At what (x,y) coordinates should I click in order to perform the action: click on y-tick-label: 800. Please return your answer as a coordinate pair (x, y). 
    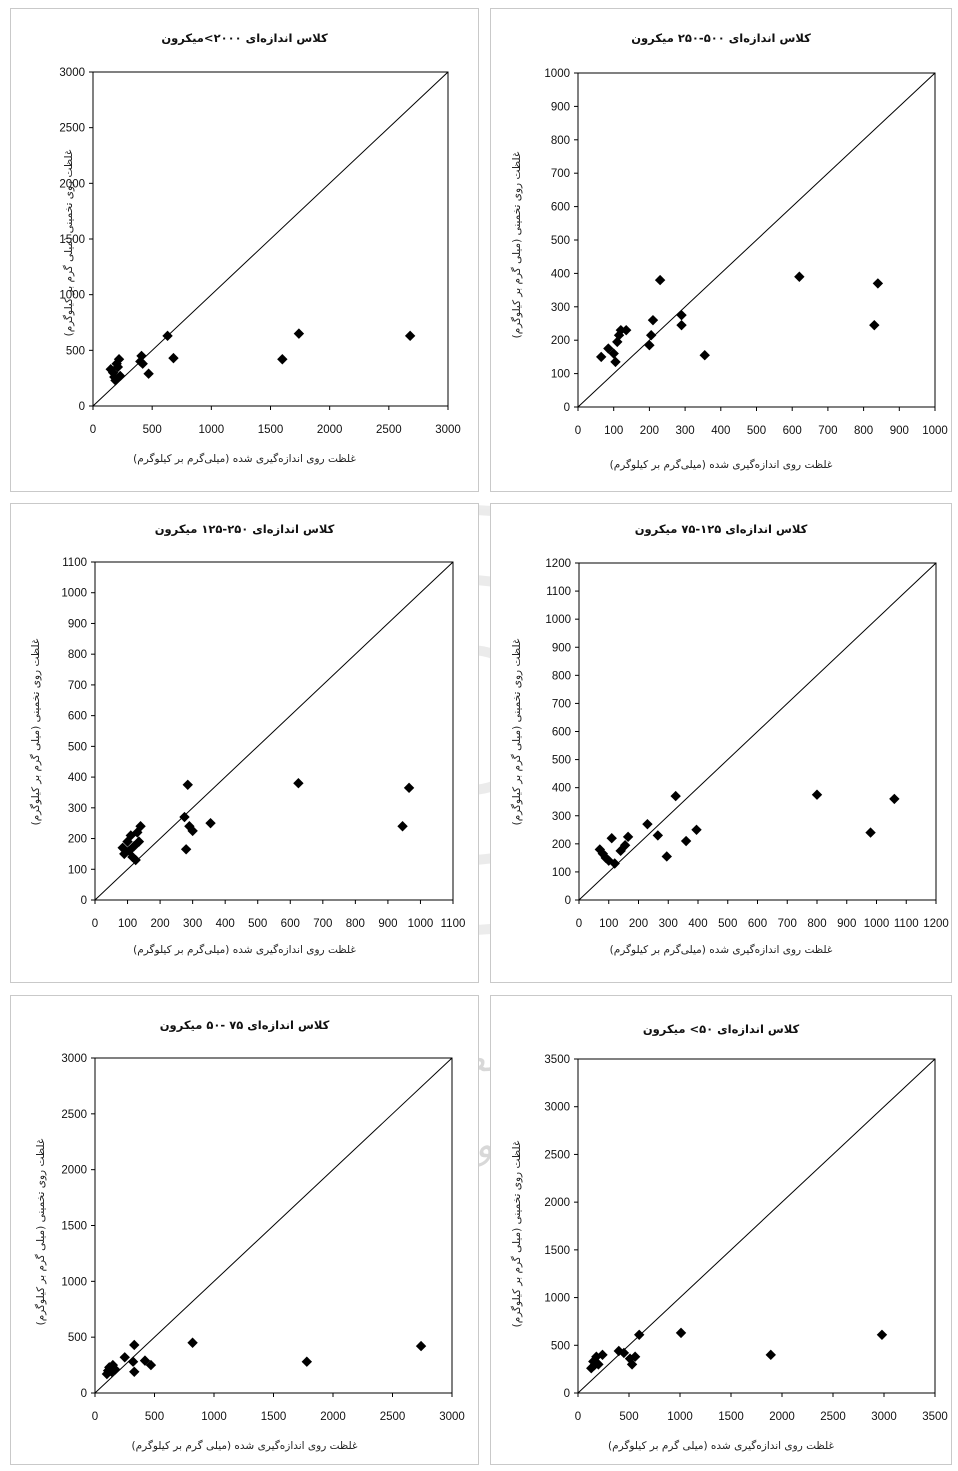
    Looking at the image, I should click on (77, 655).